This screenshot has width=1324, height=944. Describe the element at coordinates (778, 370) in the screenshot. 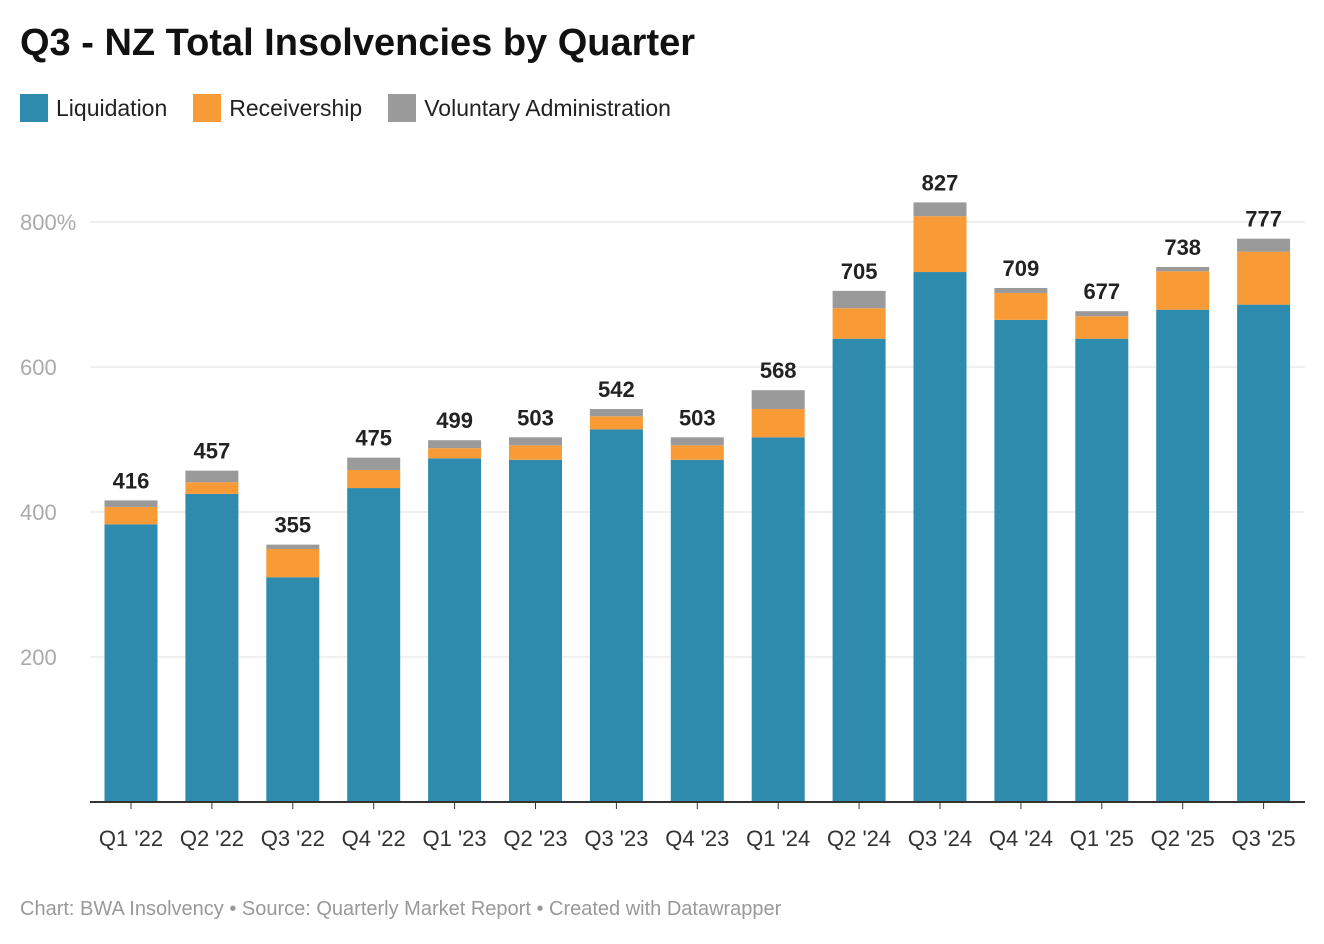

I see `data-label: 568` at that location.